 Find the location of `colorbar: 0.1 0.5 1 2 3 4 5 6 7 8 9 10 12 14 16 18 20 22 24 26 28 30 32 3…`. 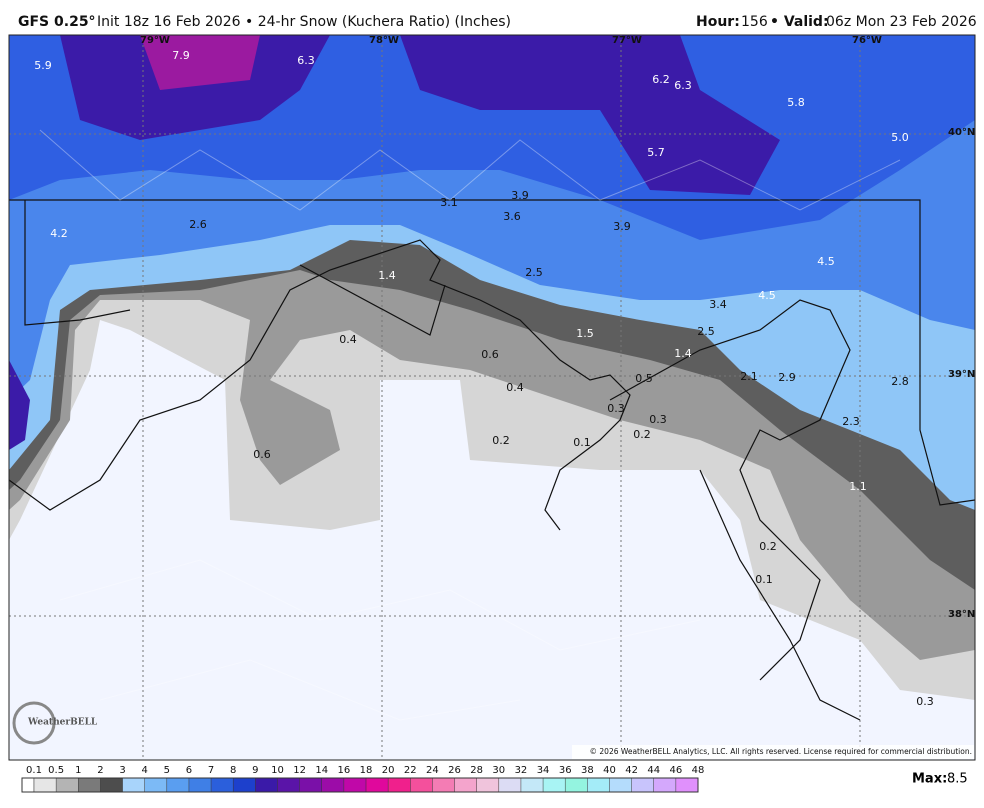

colorbar: 0.1 0.5 1 2 3 4 5 6 7 8 9 10 12 14 16 18 20 22 24 26 28 30 32 3… is located at coordinates (363, 779).